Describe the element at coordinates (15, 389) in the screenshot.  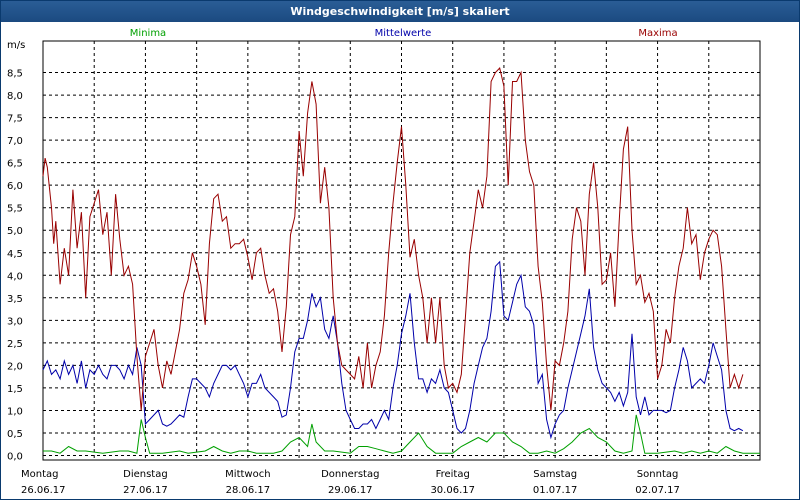
I see `y-tick-label: 1,5` at that location.